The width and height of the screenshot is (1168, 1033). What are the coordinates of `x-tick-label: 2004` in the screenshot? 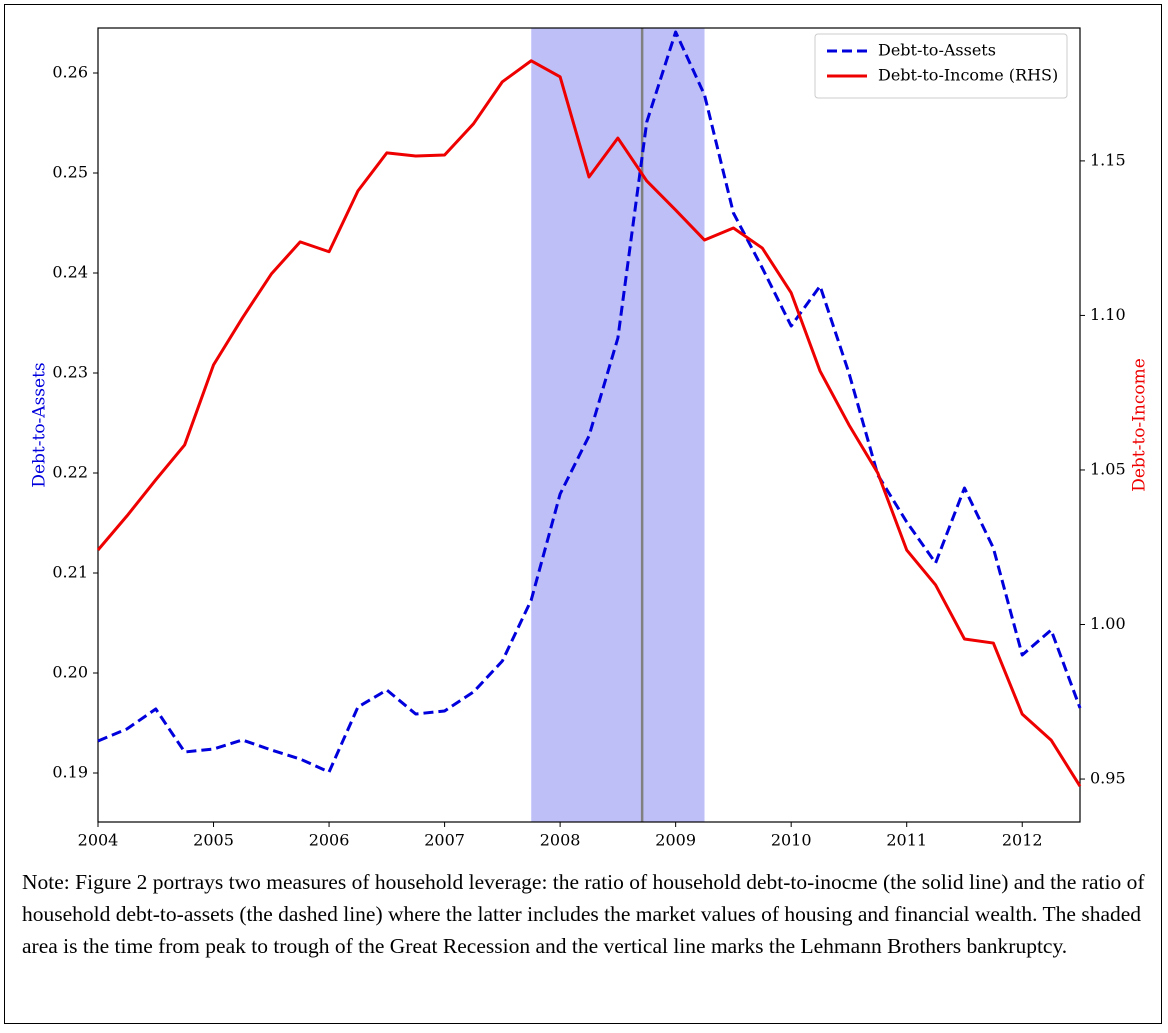 It's located at (98, 840).